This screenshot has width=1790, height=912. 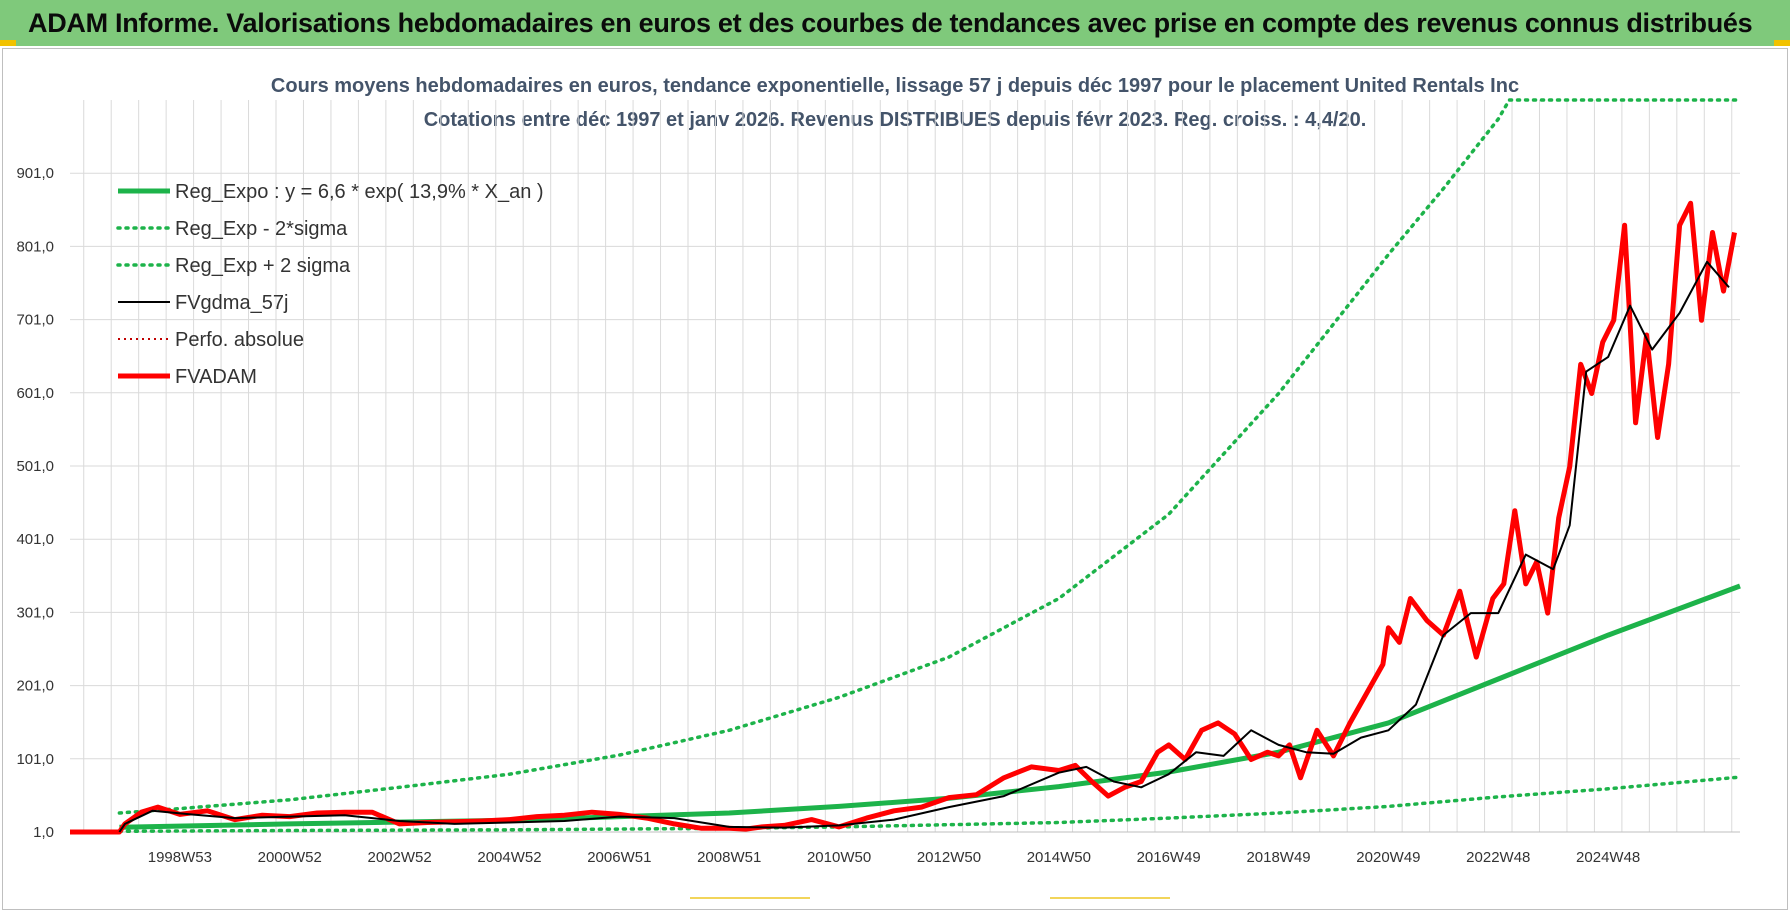 What do you see at coordinates (8, 43) in the screenshot?
I see `corner-mark-left` at bounding box center [8, 43].